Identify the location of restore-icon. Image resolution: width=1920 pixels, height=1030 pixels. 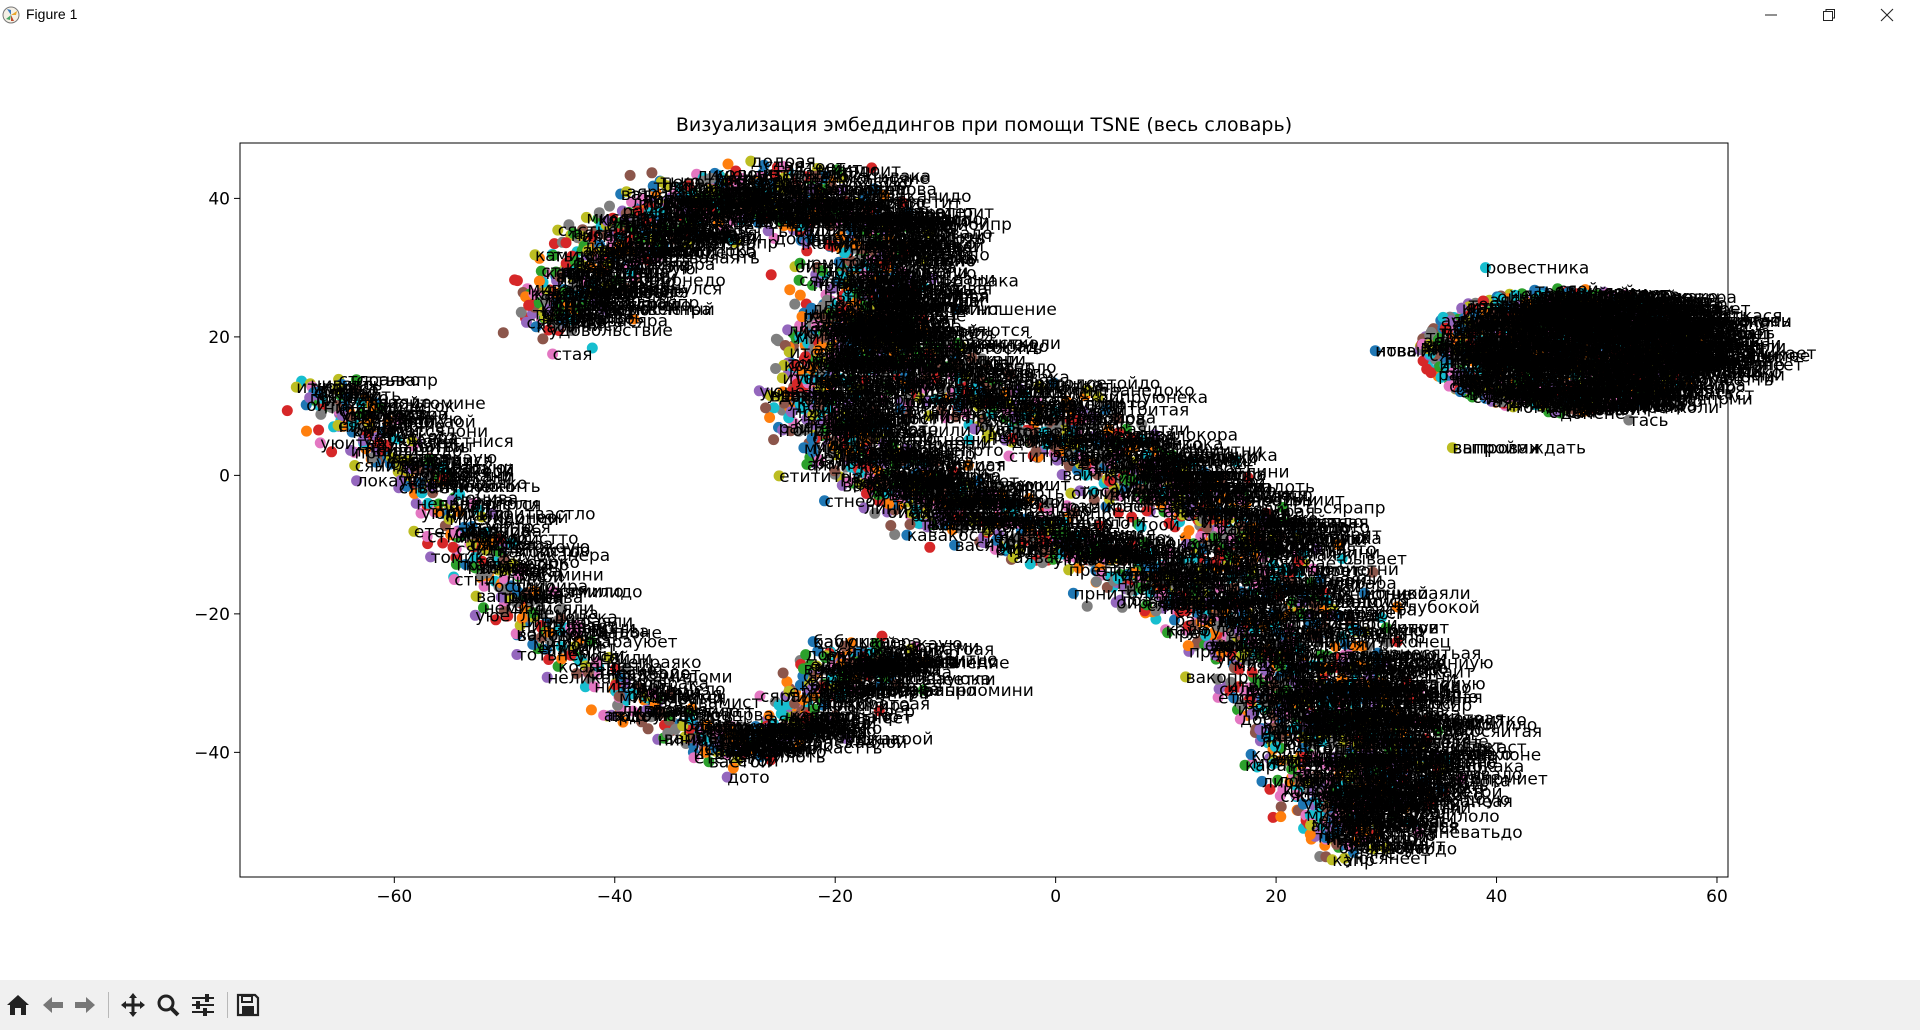
(1829, 15).